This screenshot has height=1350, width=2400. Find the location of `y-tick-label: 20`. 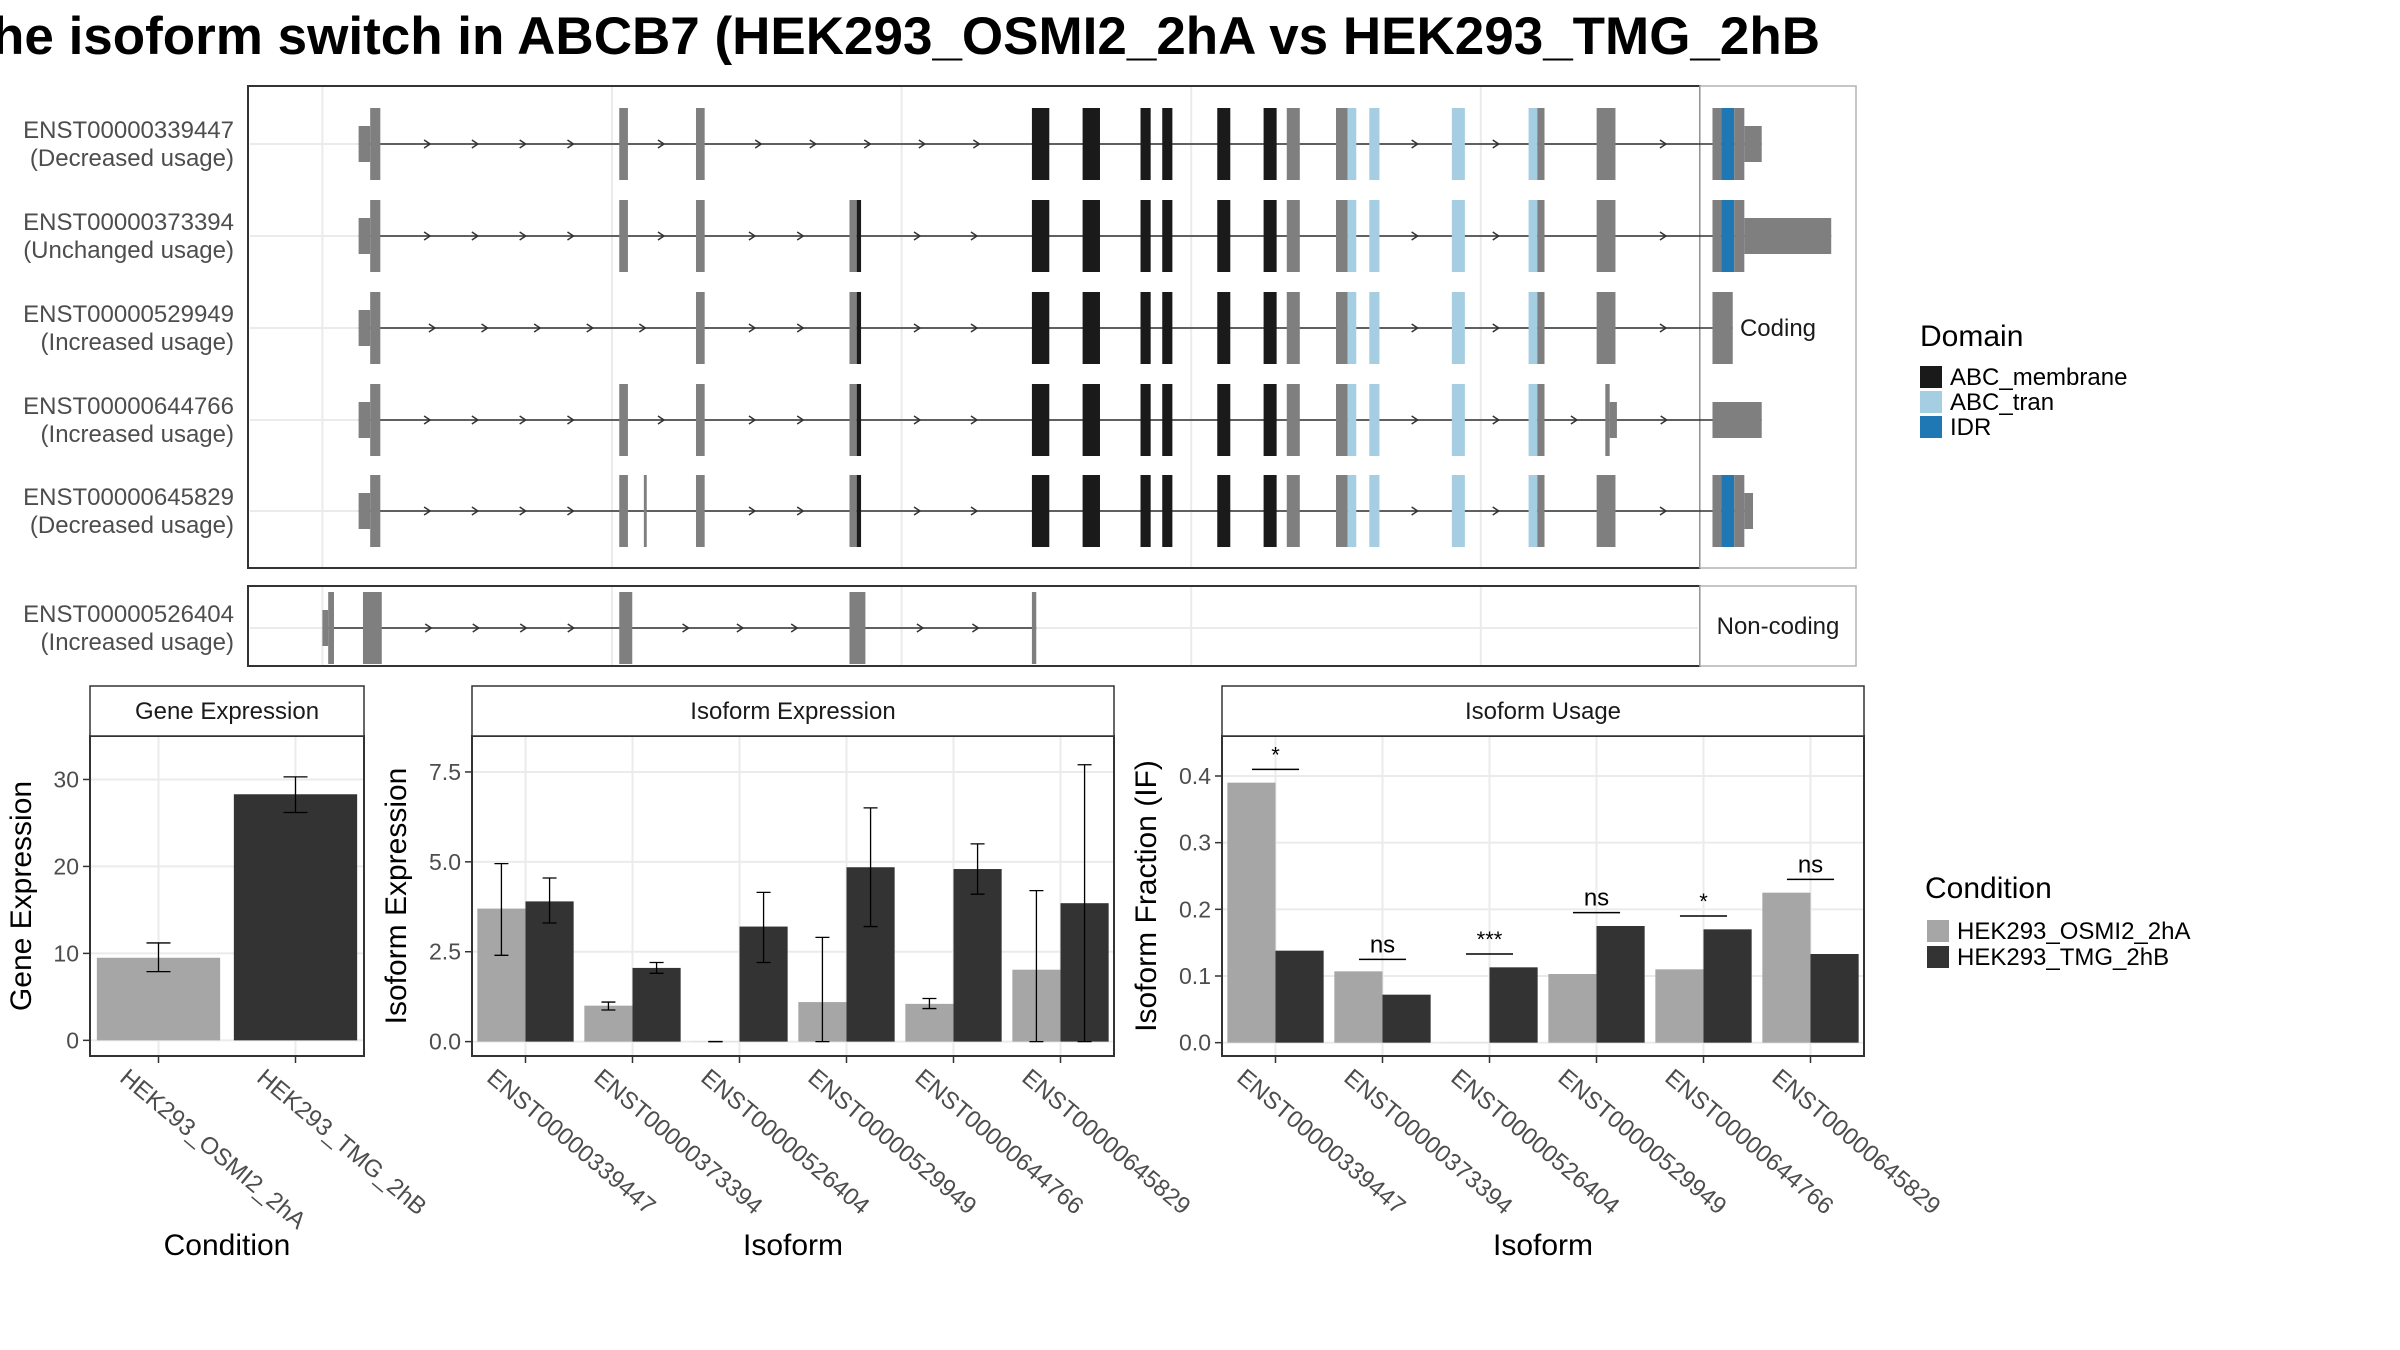

y-tick-label: 20 is located at coordinates (66, 866).